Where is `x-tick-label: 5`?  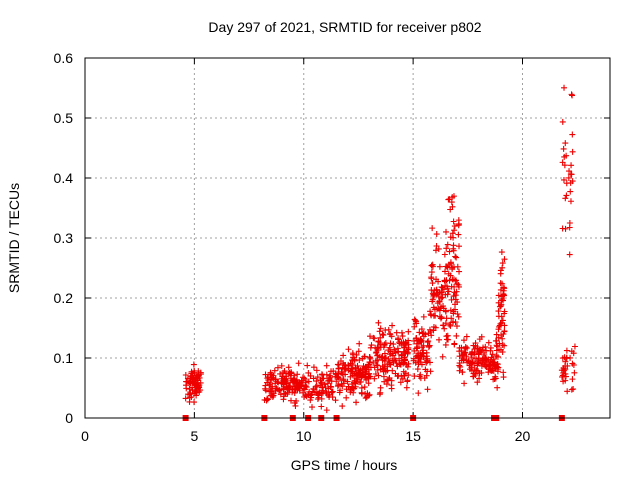
x-tick-label: 5 is located at coordinates (194, 436).